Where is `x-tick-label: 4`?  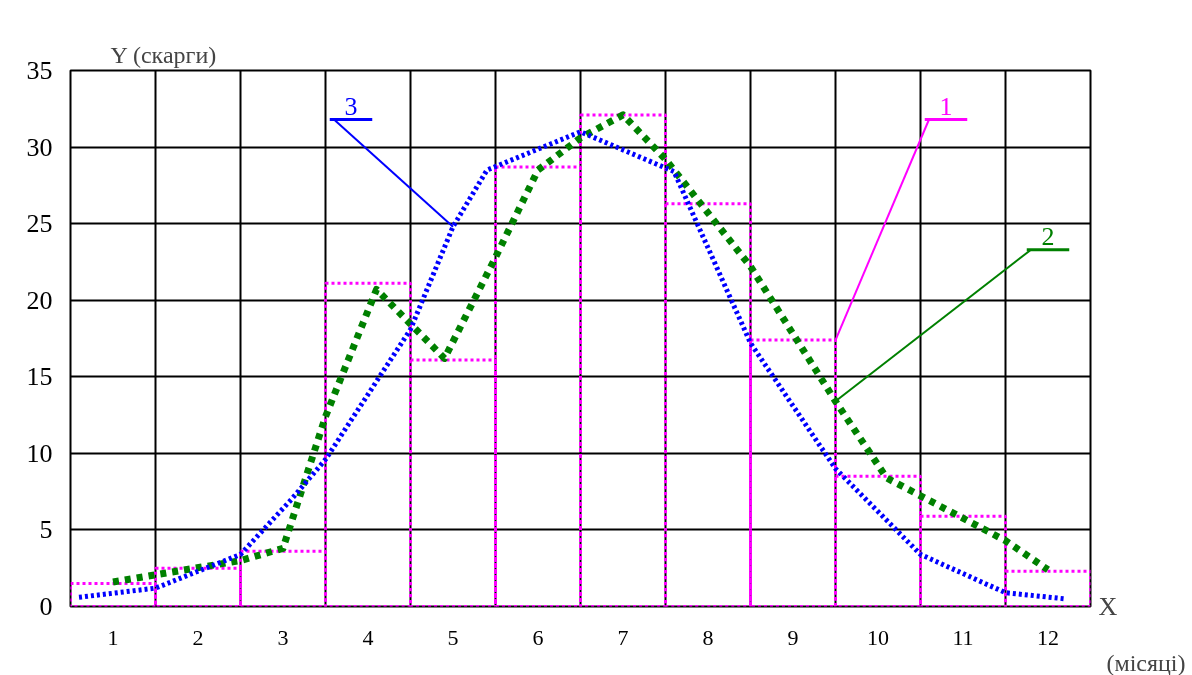
x-tick-label: 4 is located at coordinates (368, 637).